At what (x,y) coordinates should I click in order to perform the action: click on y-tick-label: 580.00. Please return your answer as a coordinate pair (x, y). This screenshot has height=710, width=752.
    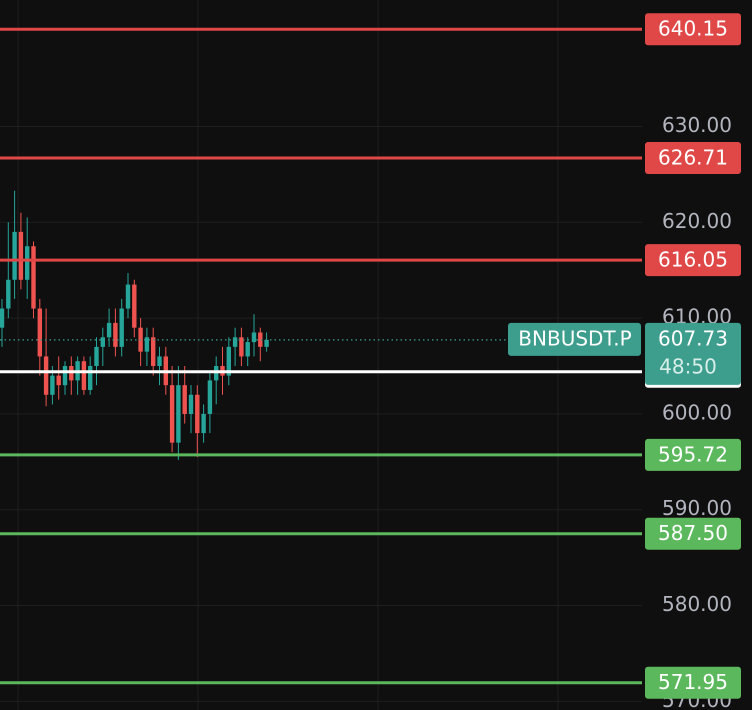
    Looking at the image, I should click on (697, 604).